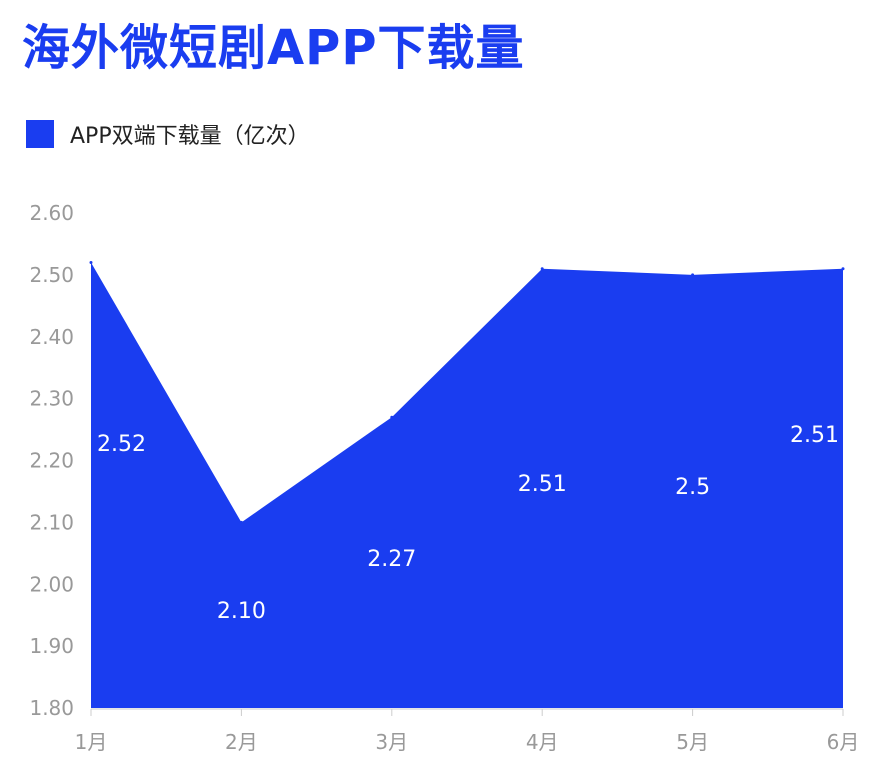 Image resolution: width=885 pixels, height=773 pixels. What do you see at coordinates (51, 522) in the screenshot?
I see `y-tick-label: 2.10` at bounding box center [51, 522].